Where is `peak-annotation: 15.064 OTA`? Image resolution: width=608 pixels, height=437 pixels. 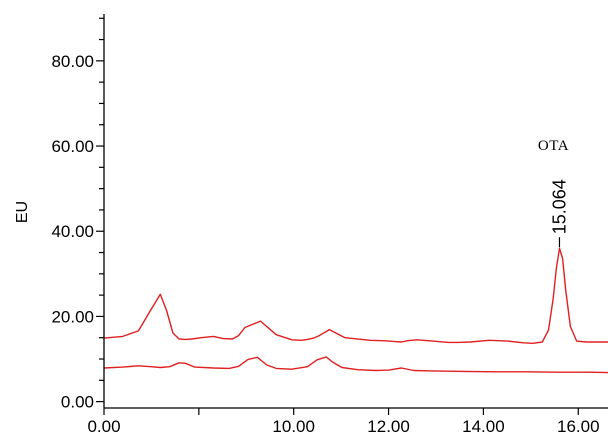 peak-annotation: 15.064 OTA is located at coordinates (553, 193).